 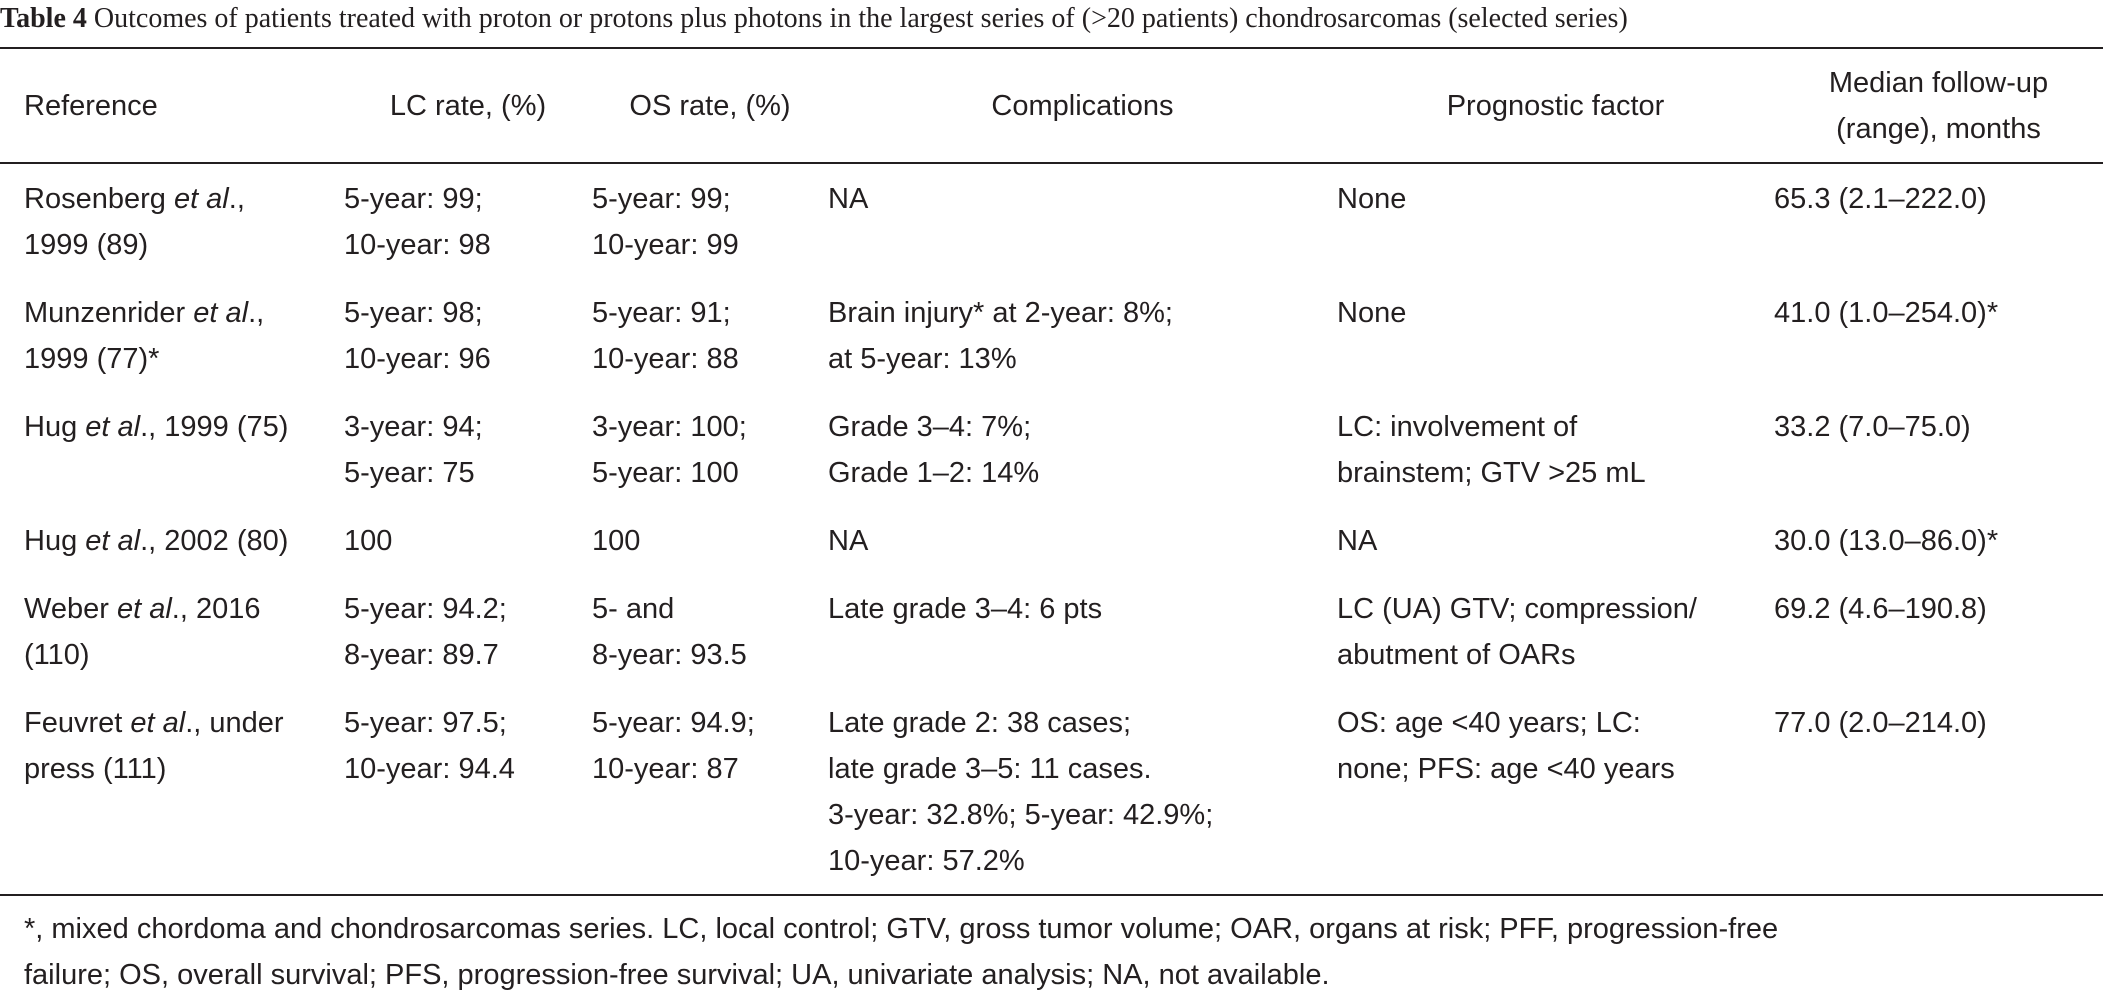 I want to click on cell-line: 5-year: 94.2;, so click(x=425, y=609).